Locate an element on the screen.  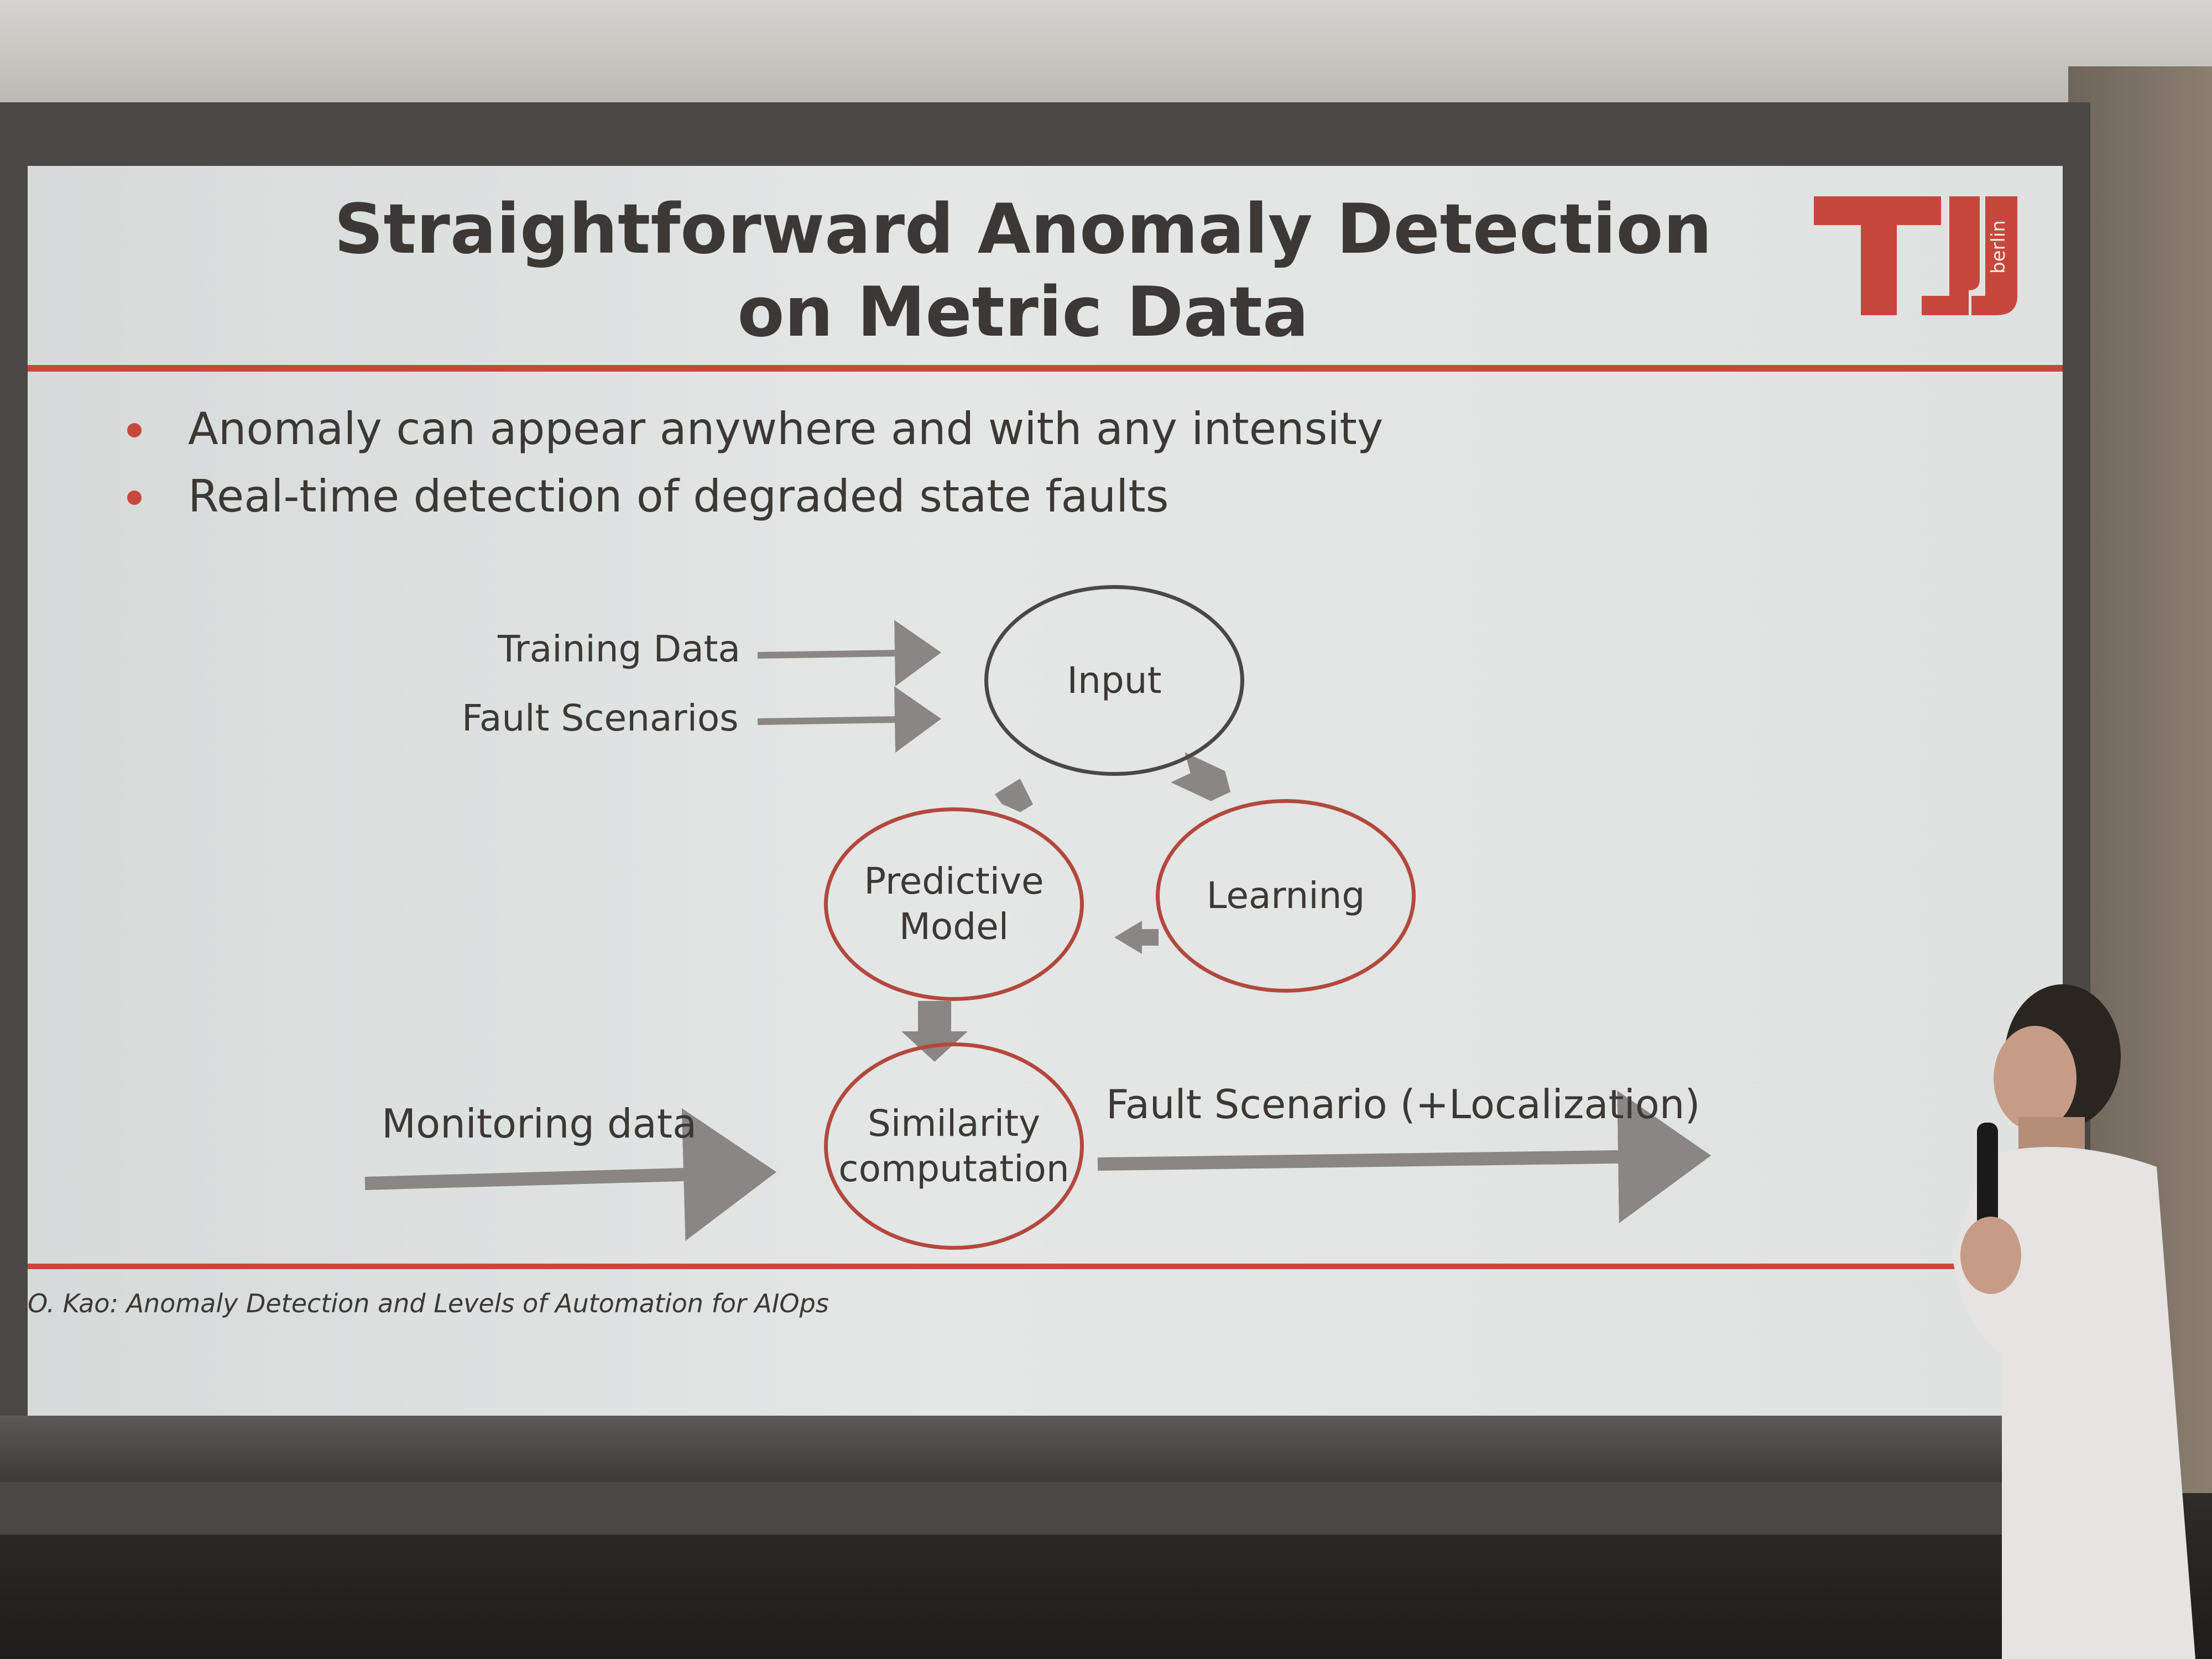
input-node-label: Input is located at coordinates (1114, 681).